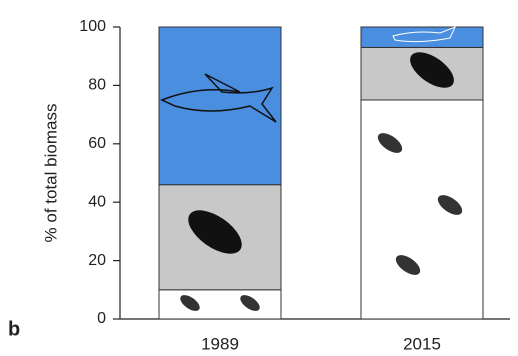 This screenshot has height=356, width=518. I want to click on y-tick-label: 0, so click(101, 318).